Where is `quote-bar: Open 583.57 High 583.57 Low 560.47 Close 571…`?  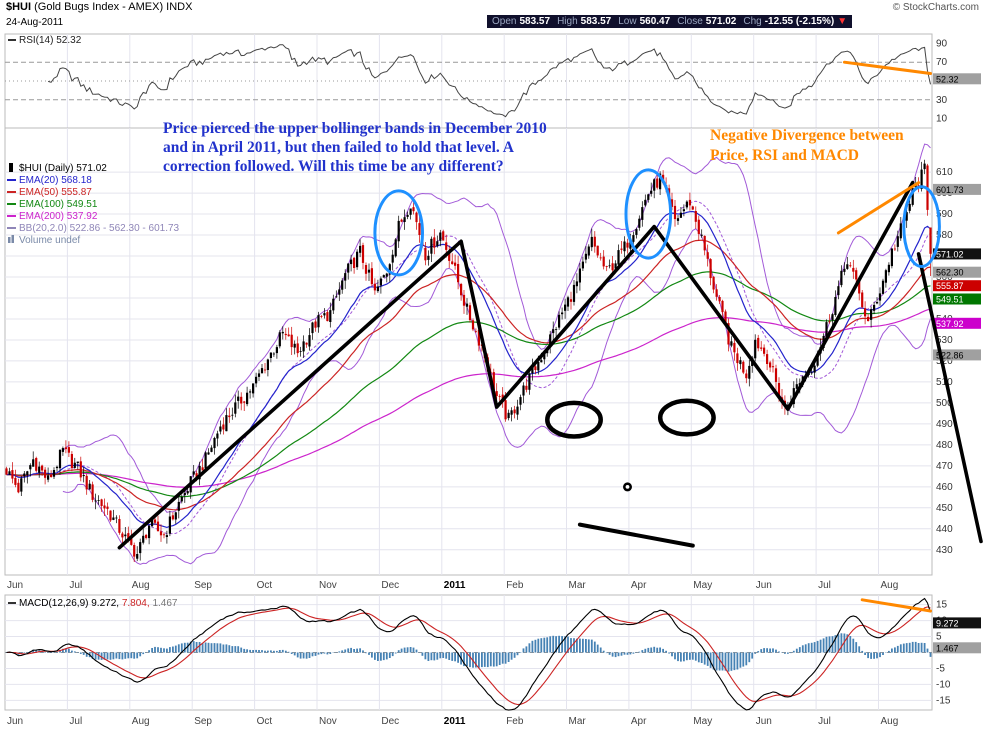
quote-bar: Open 583.57 High 583.57 Low 560.47 Close 571… is located at coordinates (670, 21).